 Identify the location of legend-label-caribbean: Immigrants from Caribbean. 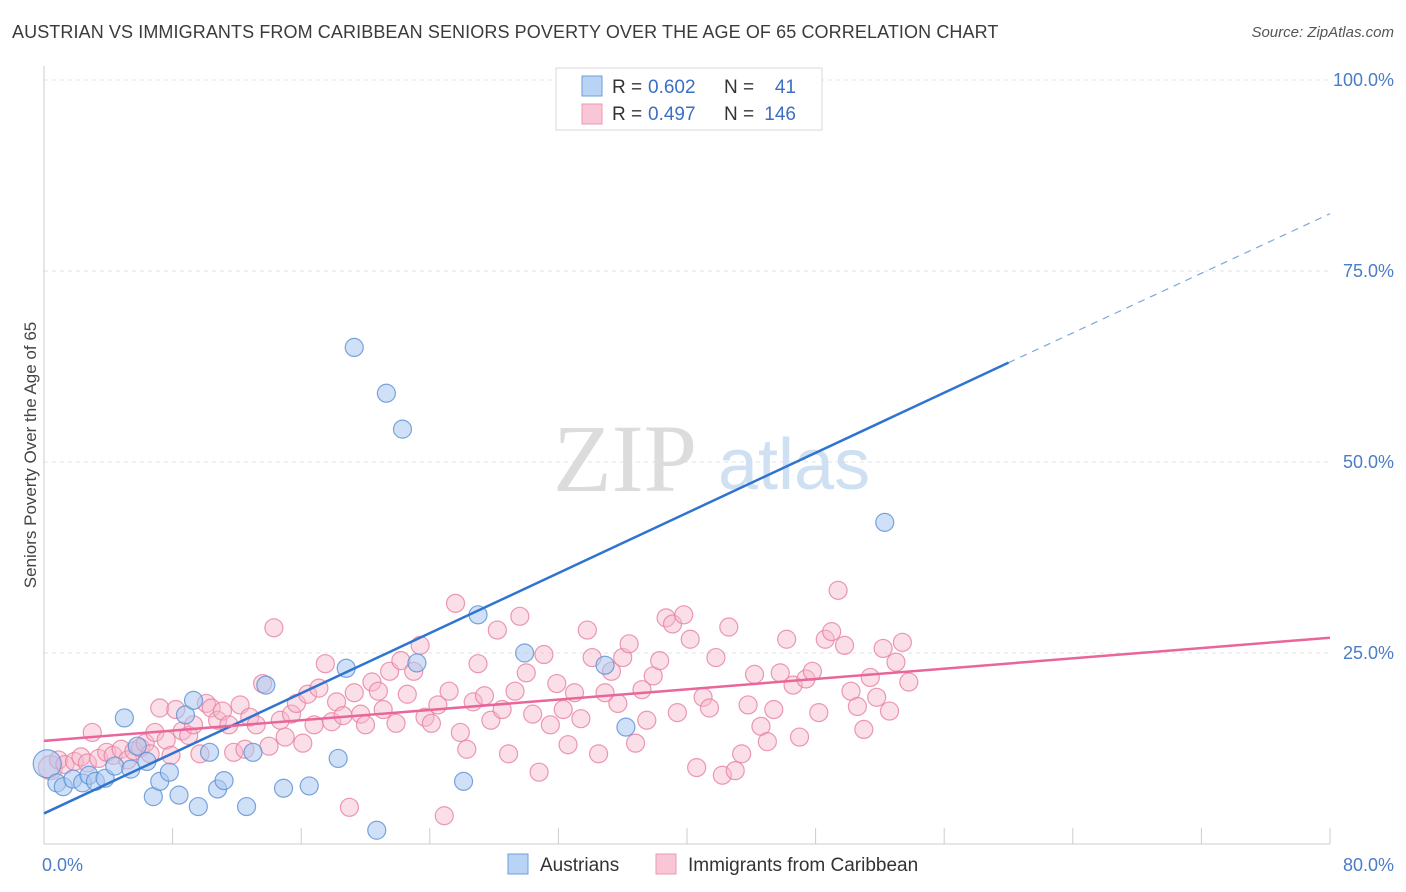
(803, 865).